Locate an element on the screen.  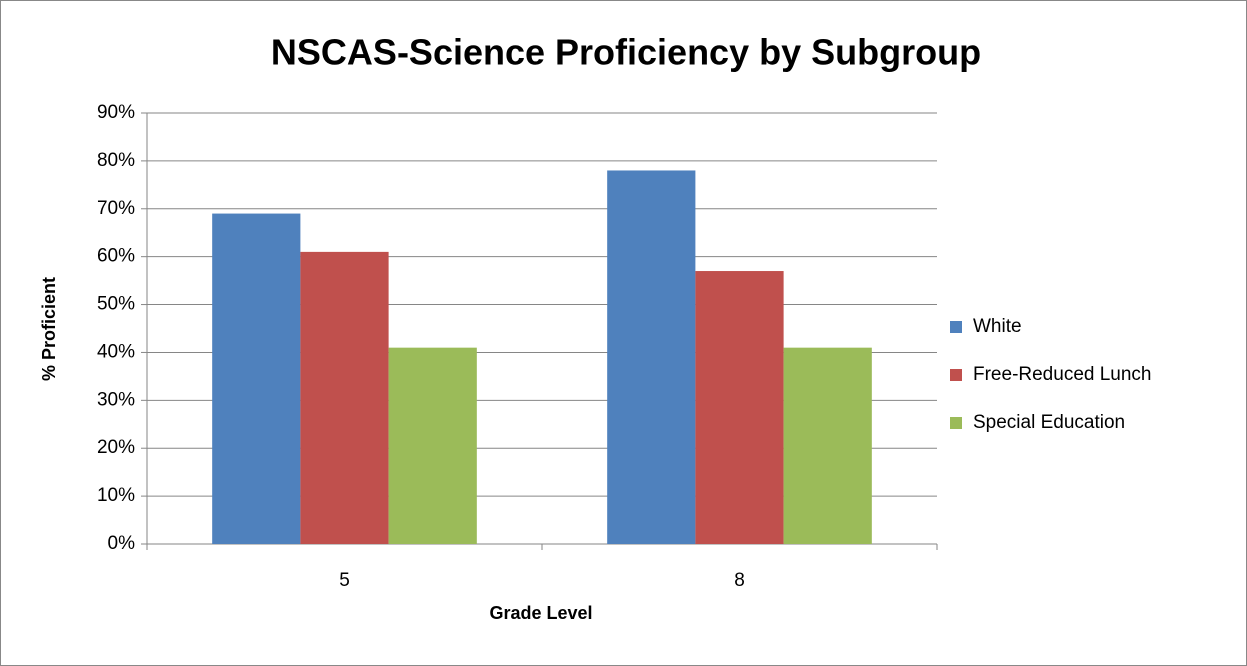
y-tick-label: 70% is located at coordinates (116, 208).